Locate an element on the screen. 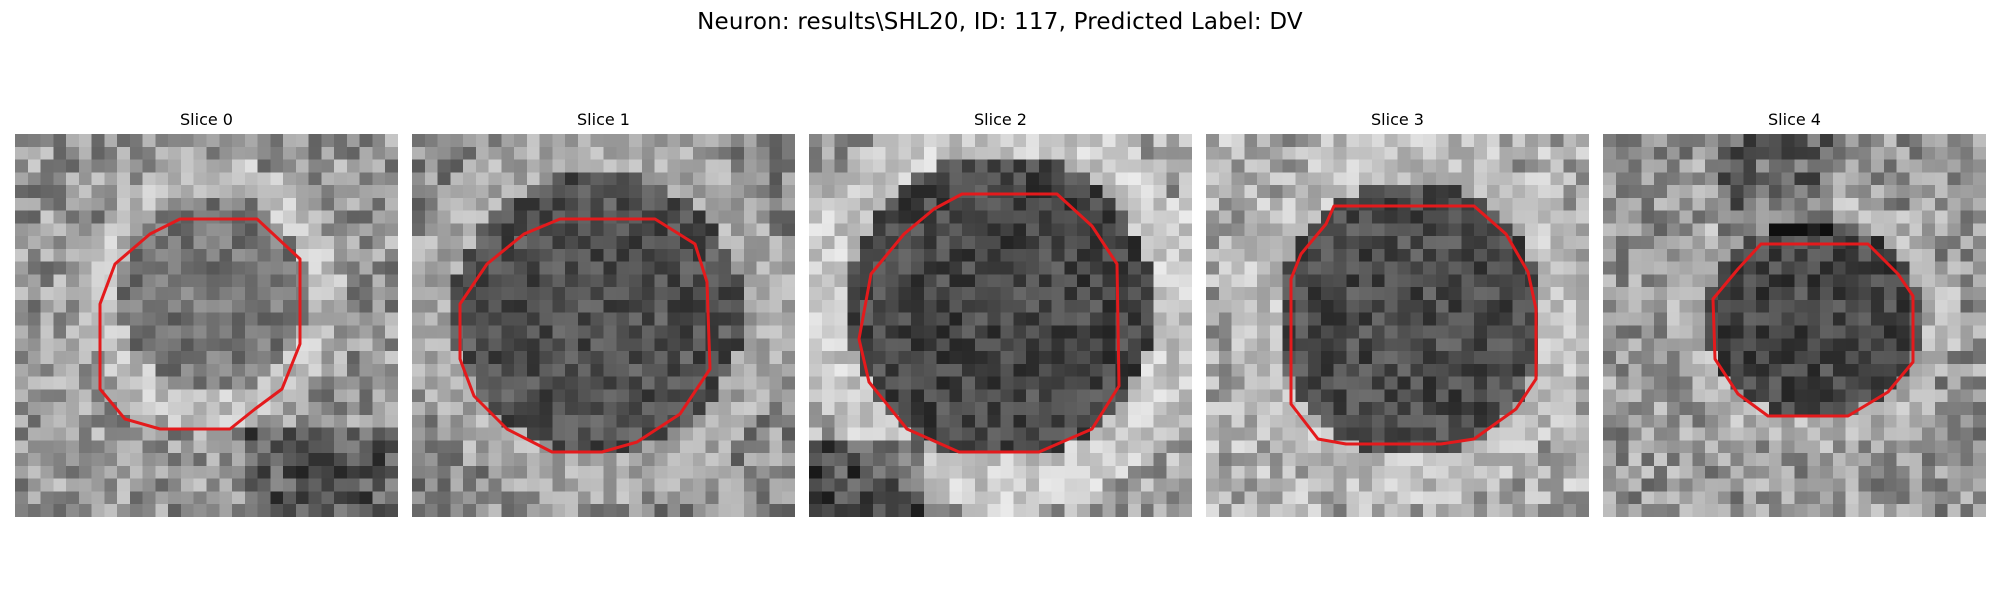  slice-title-2: Slice 2 is located at coordinates (1000, 119).